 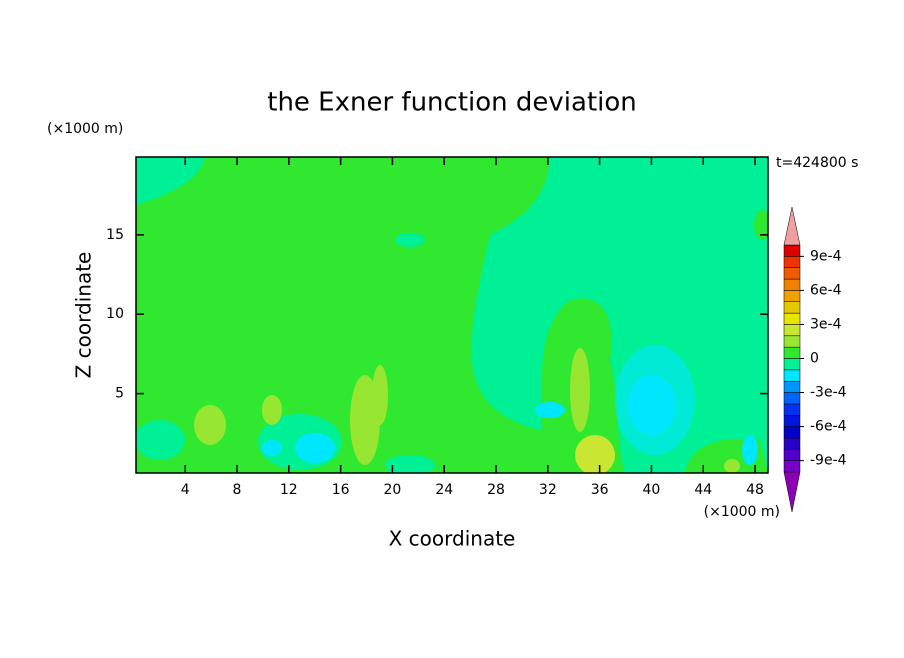 What do you see at coordinates (119, 394) in the screenshot?
I see `y-tick-label: 5` at bounding box center [119, 394].